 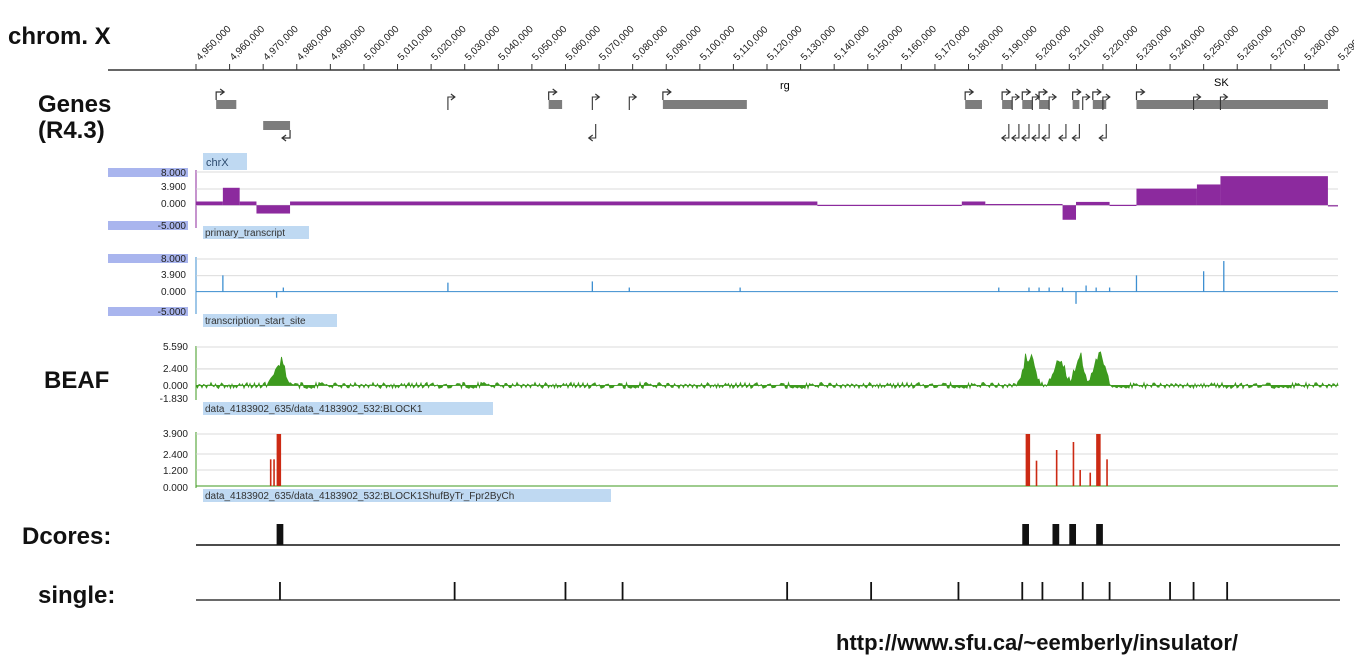 What do you see at coordinates (767, 370) in the screenshot?
I see `beaf-signal` at bounding box center [767, 370].